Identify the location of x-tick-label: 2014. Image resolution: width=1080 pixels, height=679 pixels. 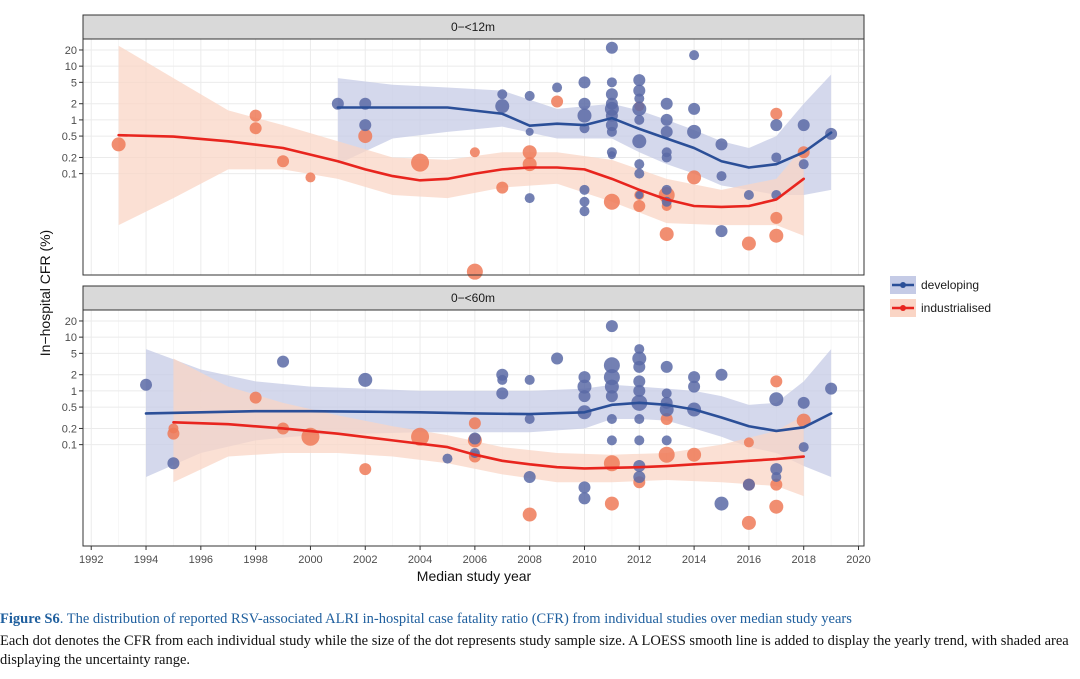
(694, 560).